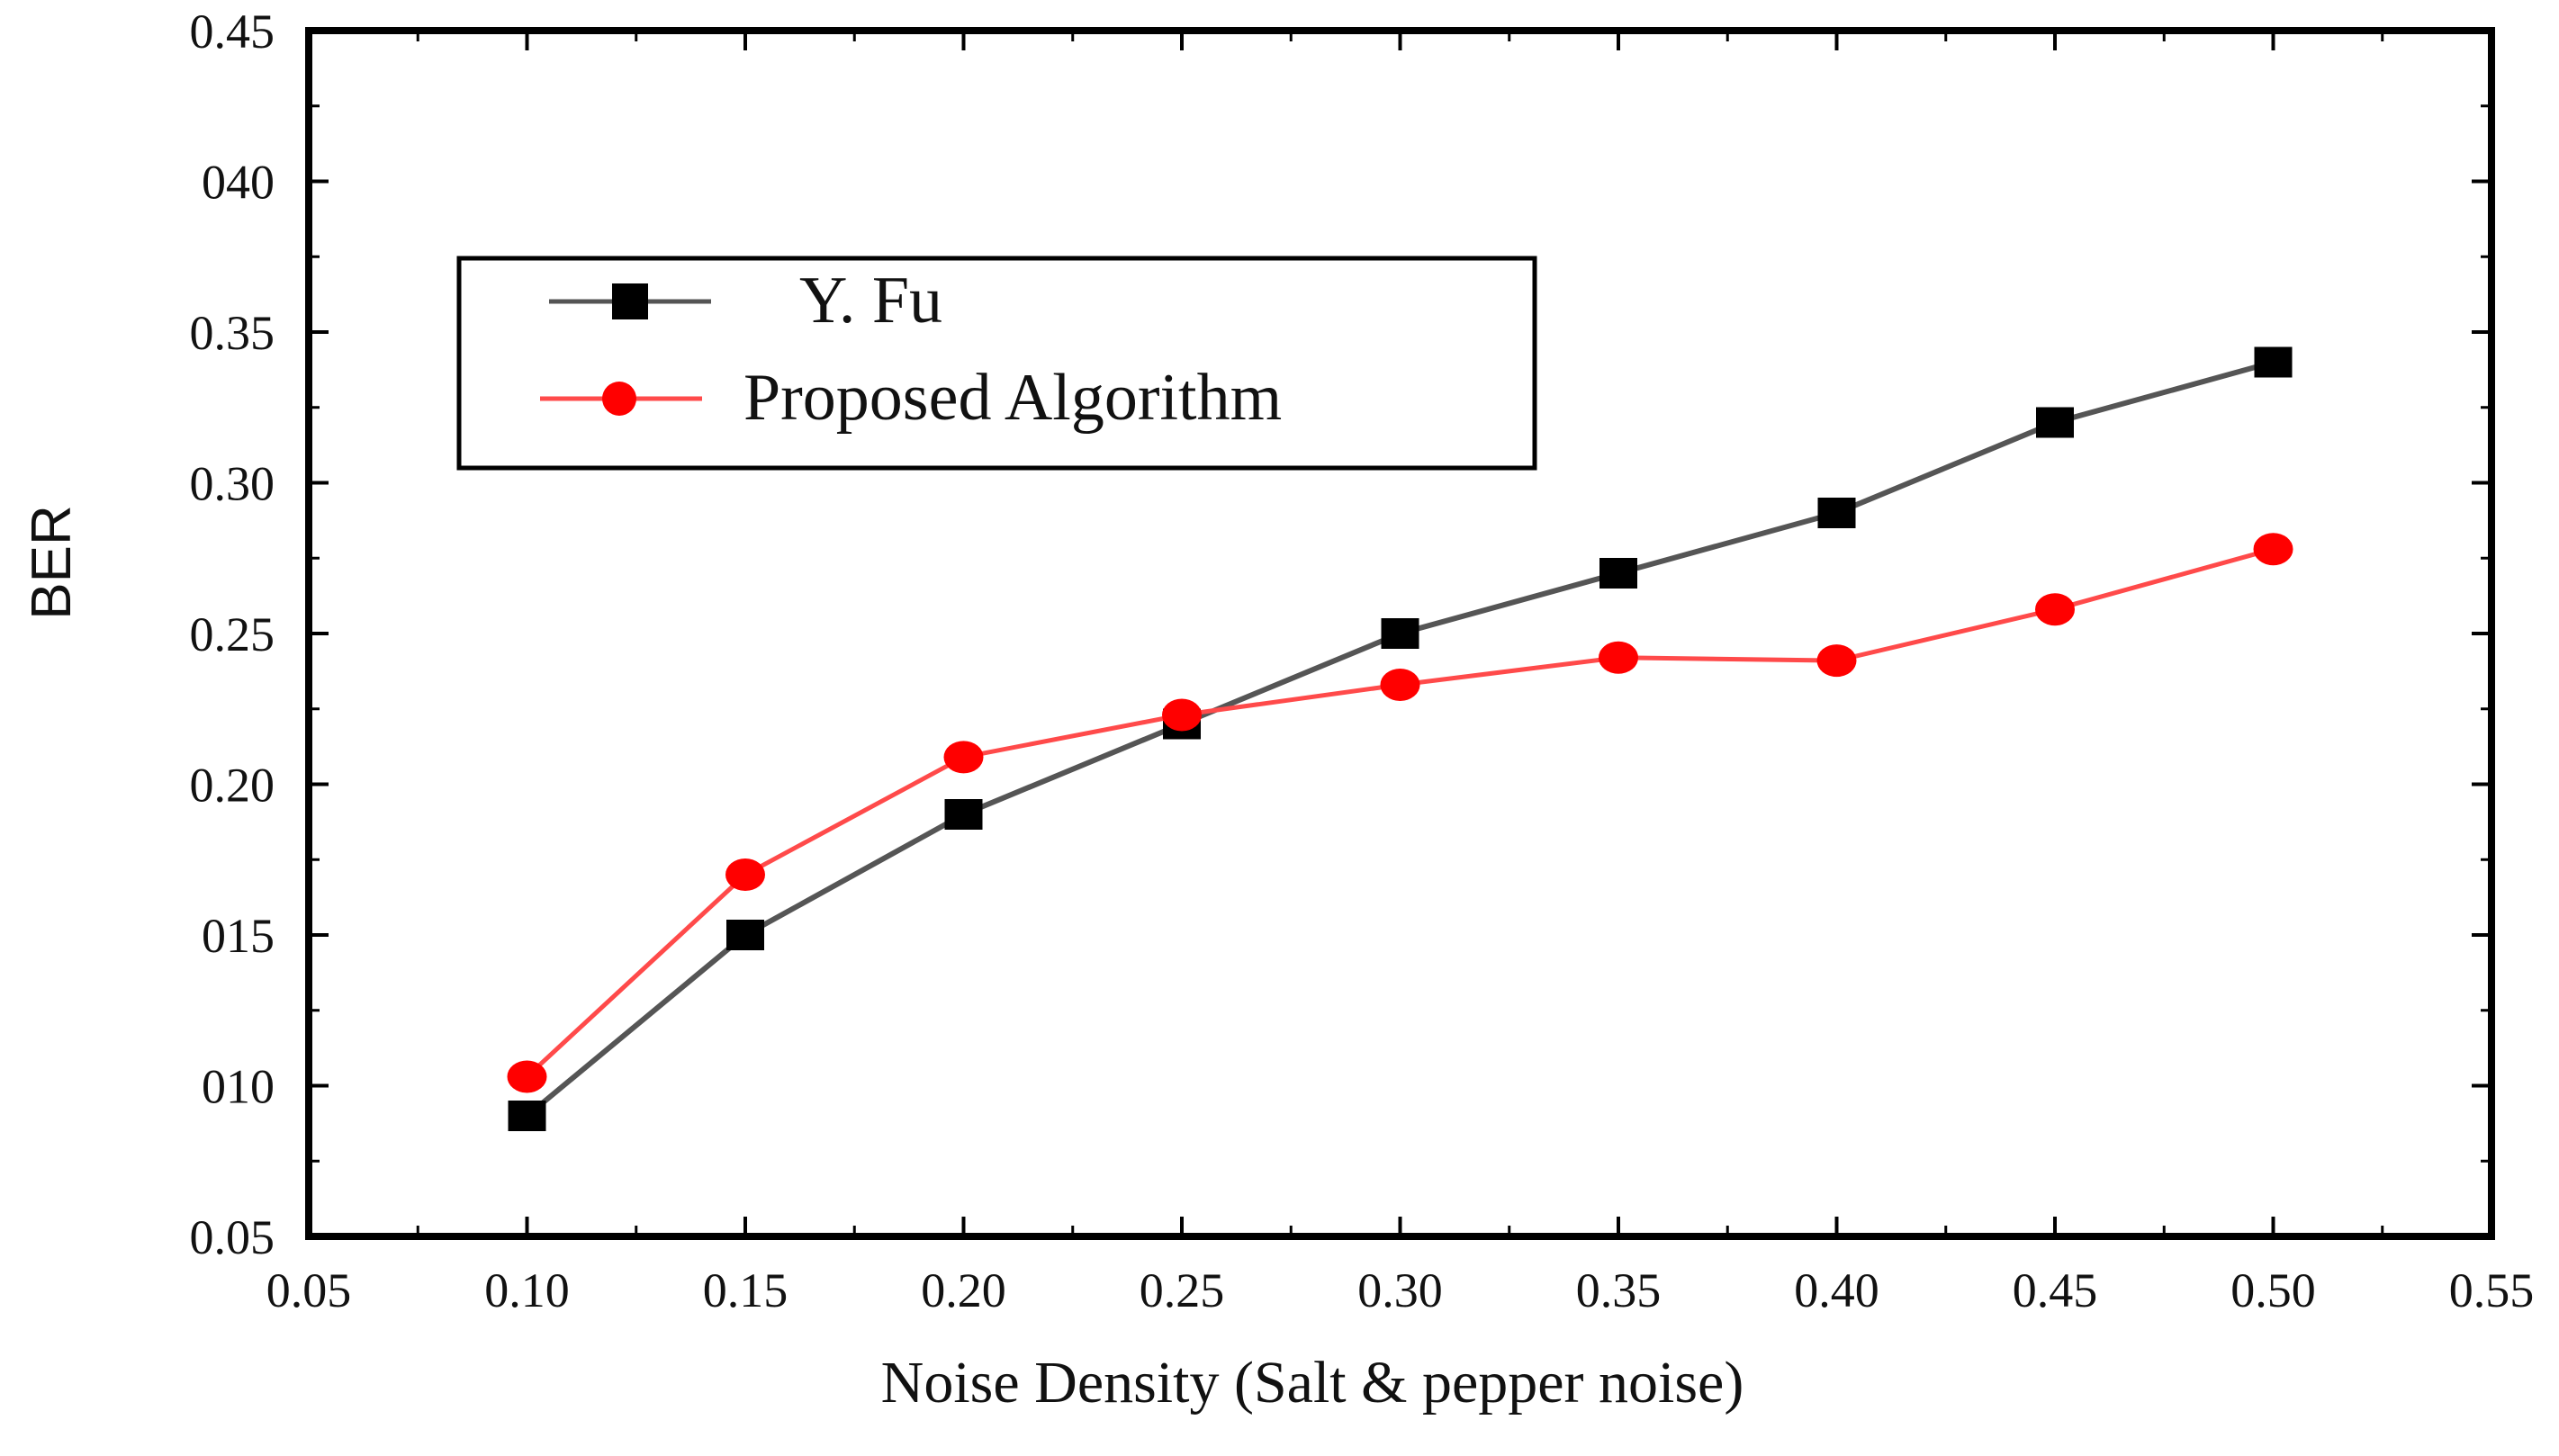 Image resolution: width=2559 pixels, height=1456 pixels. What do you see at coordinates (232, 333) in the screenshot?
I see `y-tick-label: 0.35` at bounding box center [232, 333].